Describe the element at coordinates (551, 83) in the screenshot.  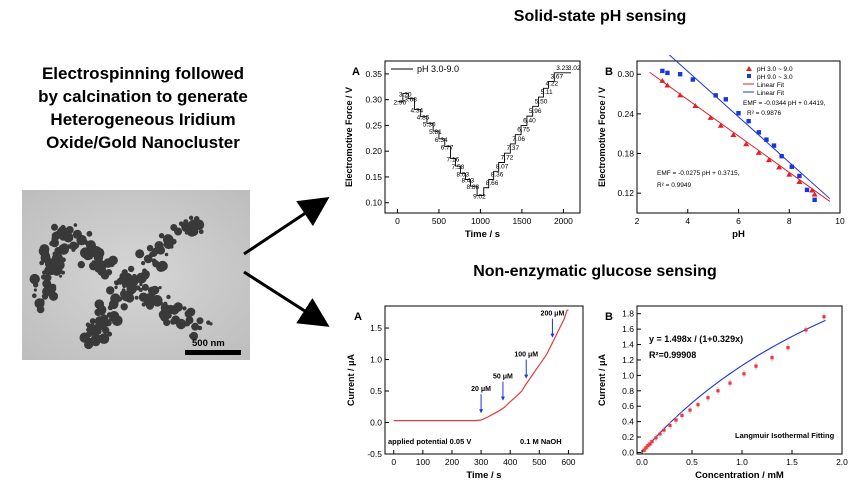
I see `step-ph-label: 4.22` at that location.